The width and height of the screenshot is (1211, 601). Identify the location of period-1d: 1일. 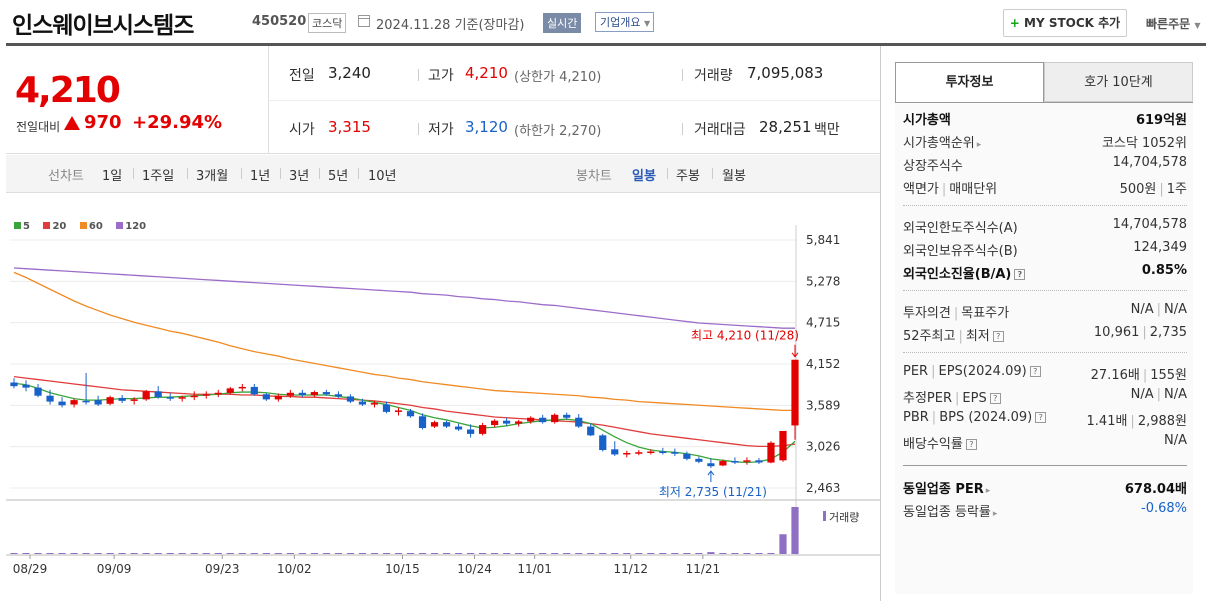
(112, 176).